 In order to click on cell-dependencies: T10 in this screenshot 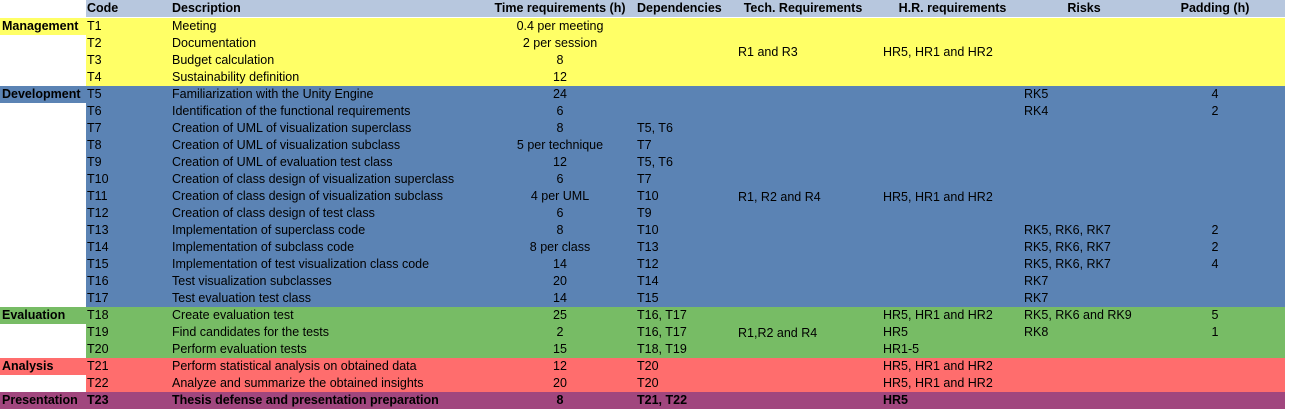, I will do `click(648, 196)`.